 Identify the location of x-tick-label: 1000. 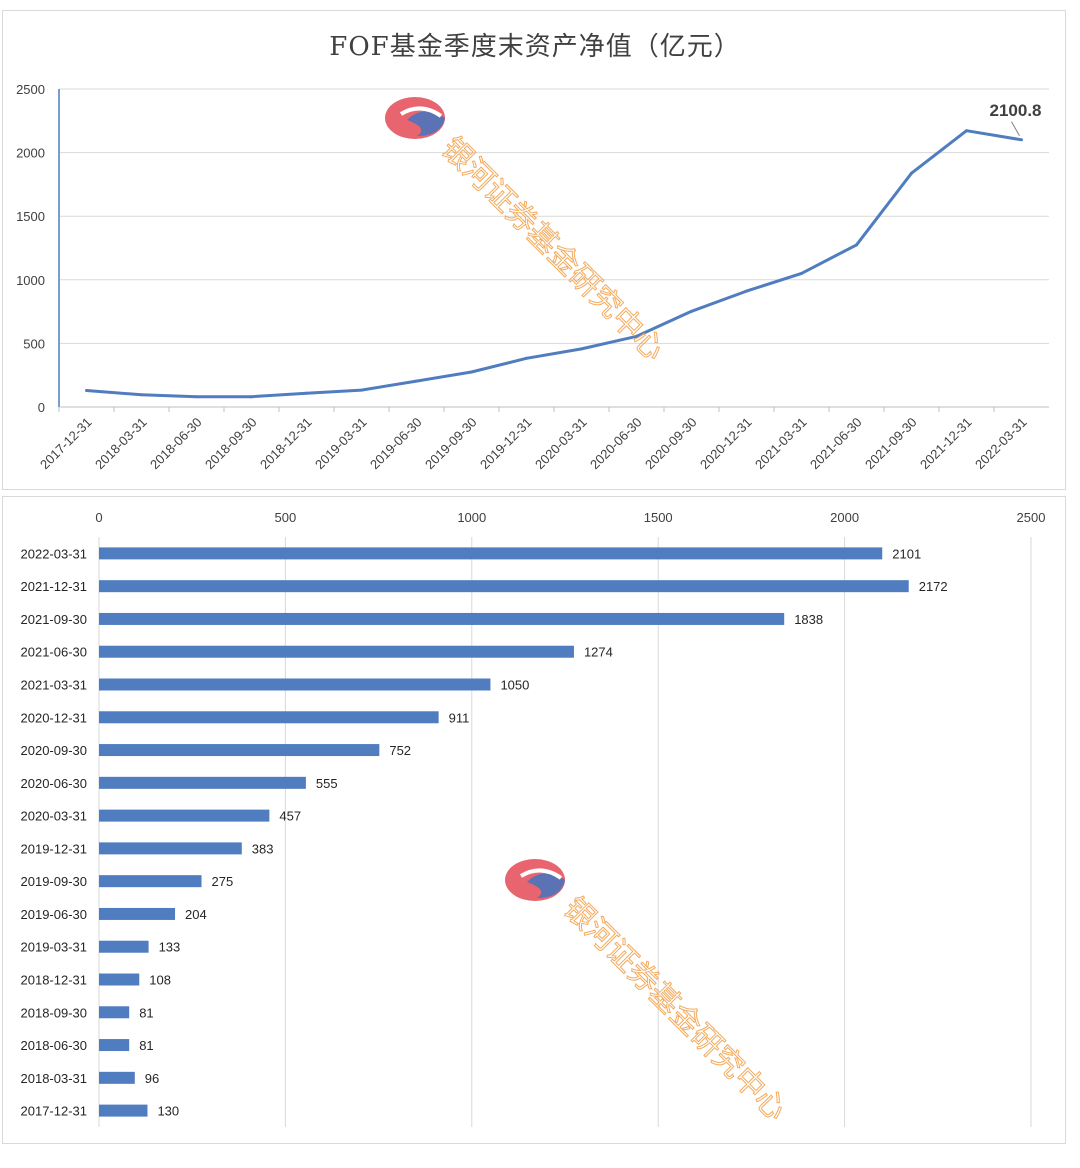
(471, 517).